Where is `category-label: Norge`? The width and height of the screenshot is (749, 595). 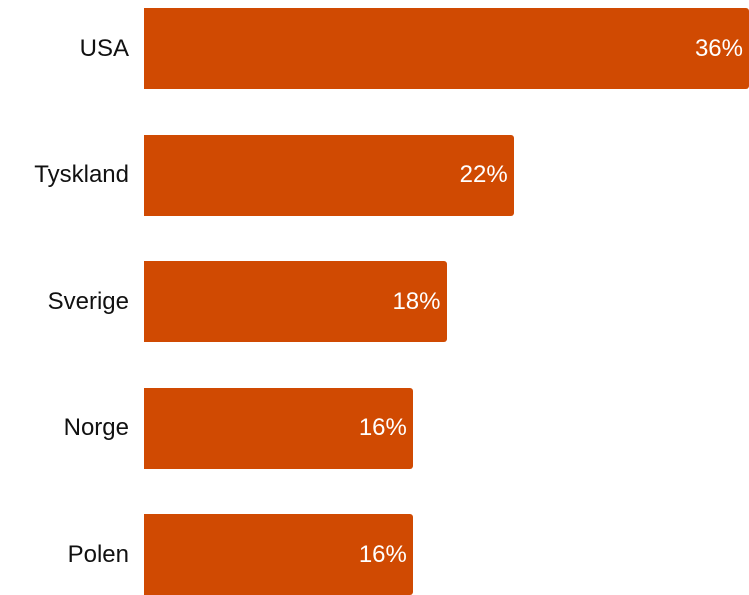
category-label: Norge is located at coordinates (96, 427).